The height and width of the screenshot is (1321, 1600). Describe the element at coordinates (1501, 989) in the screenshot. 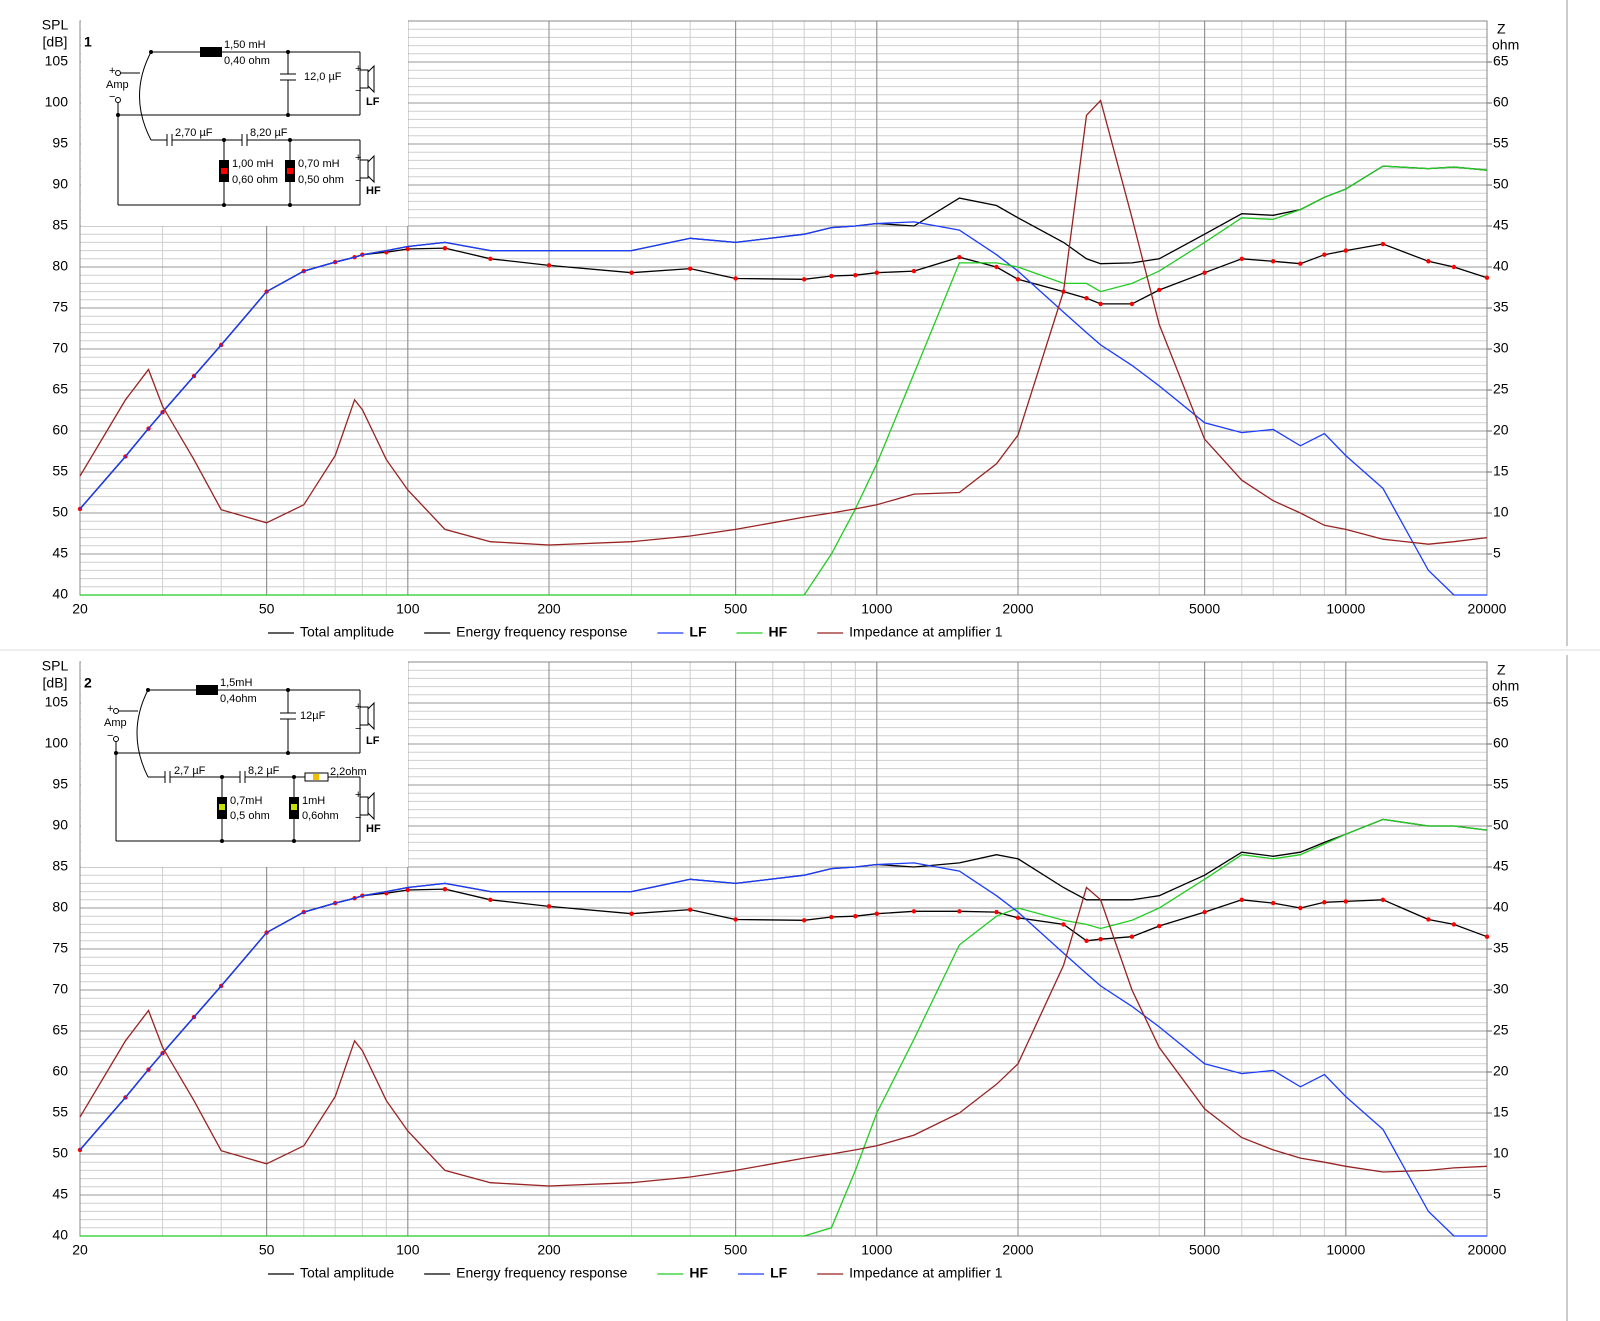

I see `y2-tick-label: 30` at that location.